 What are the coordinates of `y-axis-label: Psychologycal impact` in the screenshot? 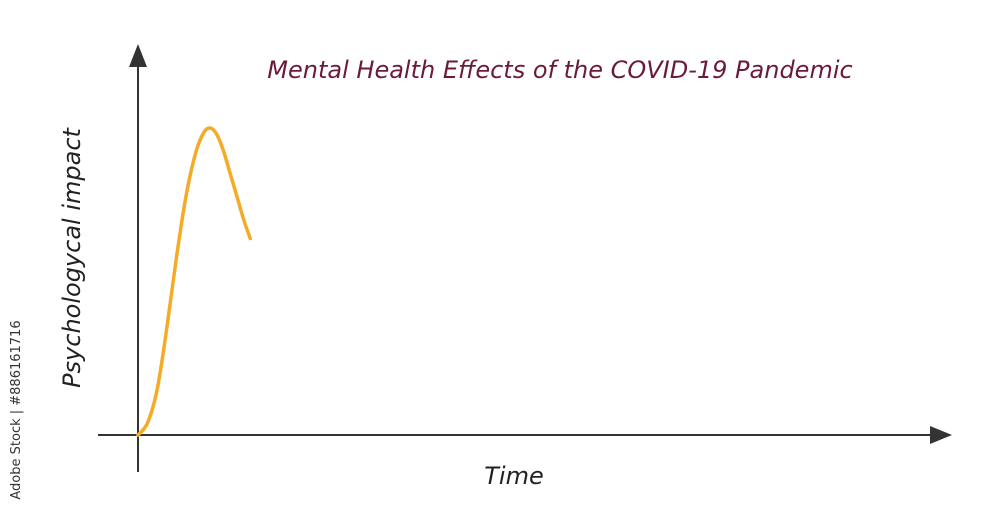 It's located at (72, 256).